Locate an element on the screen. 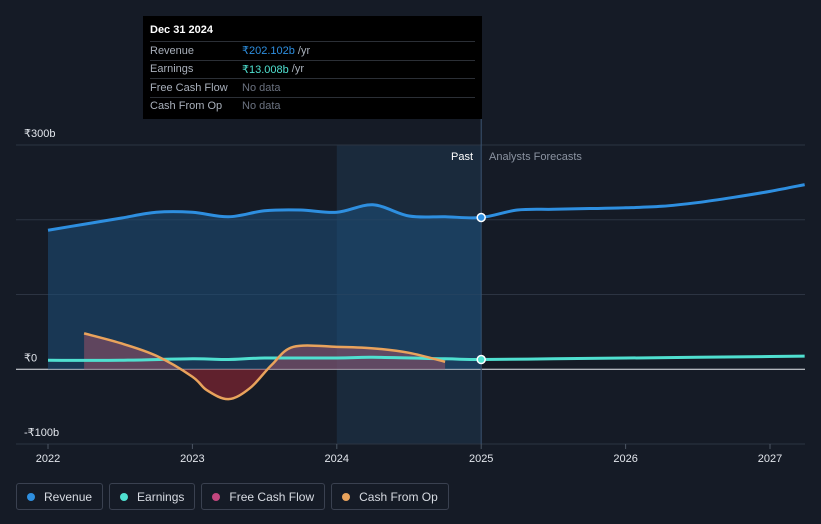 This screenshot has height=524, width=821. revenue-marker is located at coordinates (481, 217).